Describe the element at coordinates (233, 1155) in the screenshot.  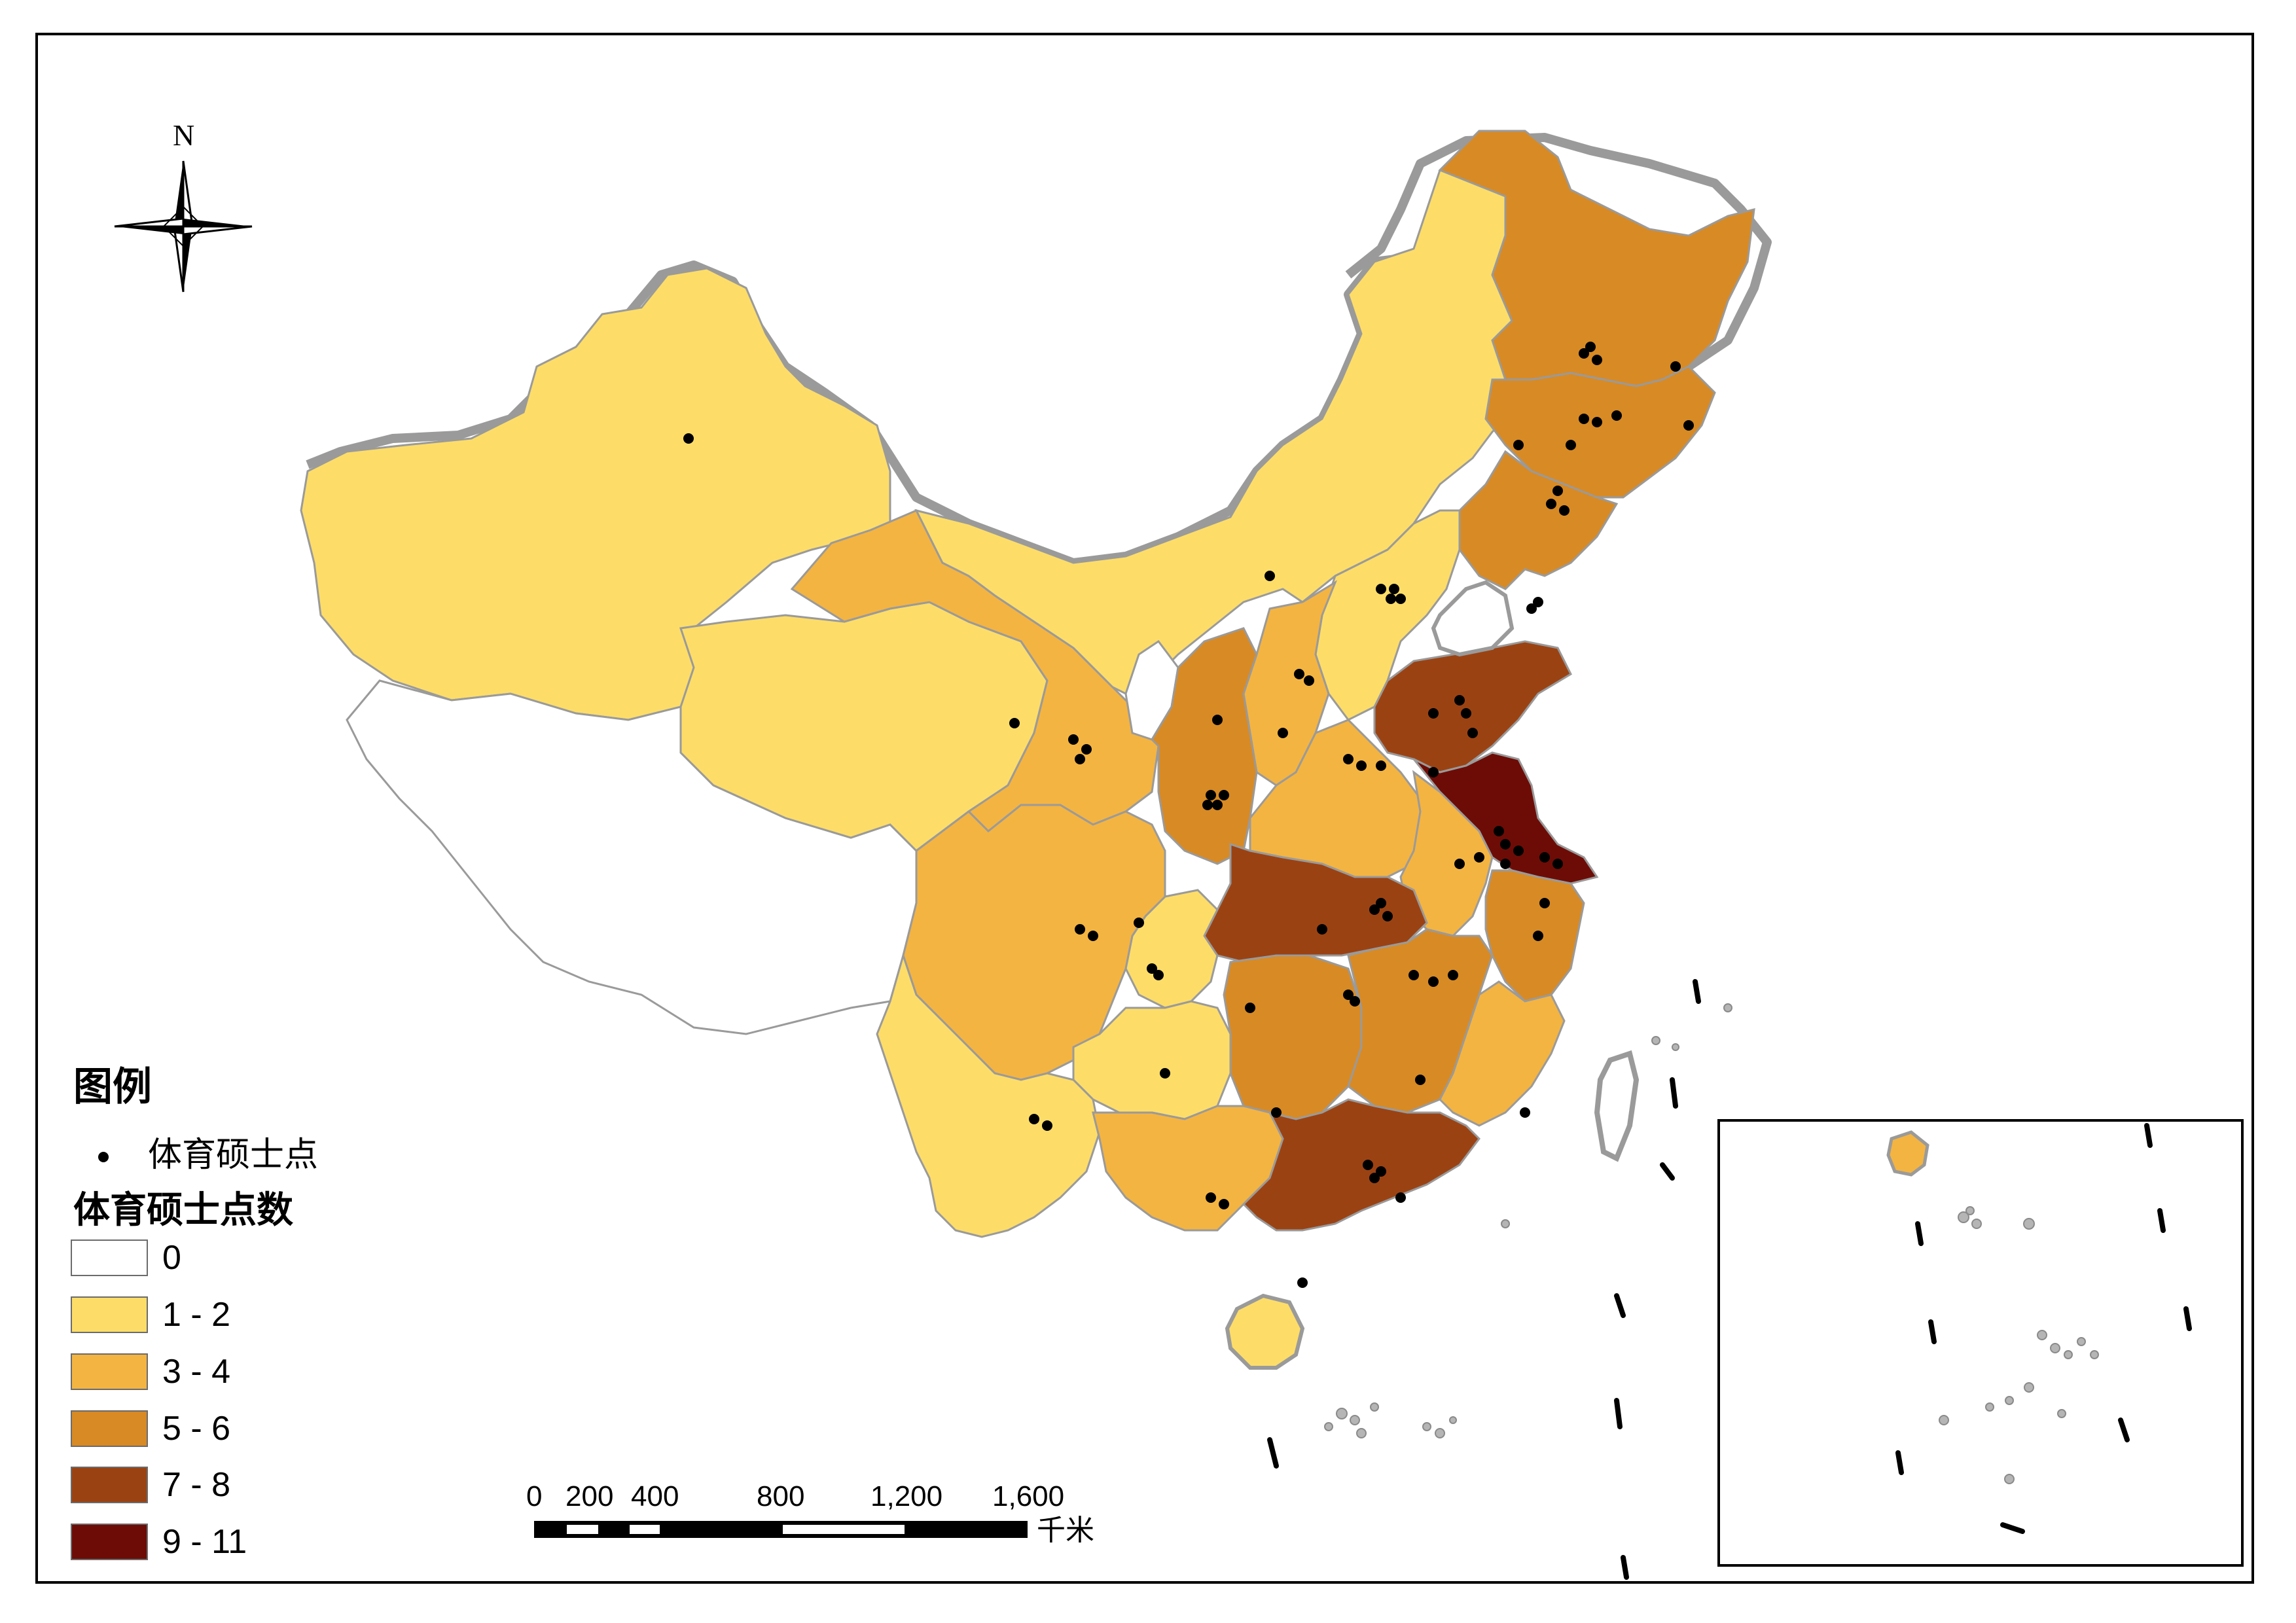
I see `legend-point-label: 体育硕士点` at that location.